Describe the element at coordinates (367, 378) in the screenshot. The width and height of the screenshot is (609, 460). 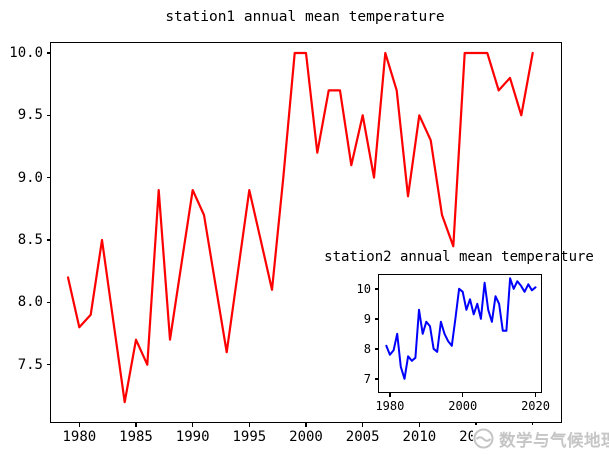
I see `inset-y-tick-label: 7` at that location.